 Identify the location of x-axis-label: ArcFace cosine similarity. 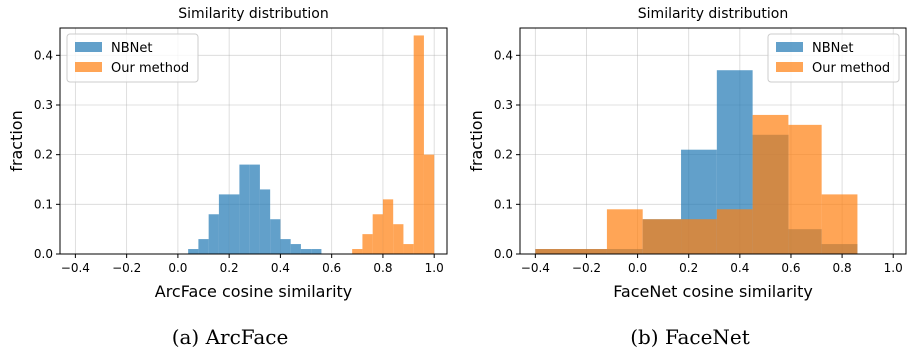
(254, 291).